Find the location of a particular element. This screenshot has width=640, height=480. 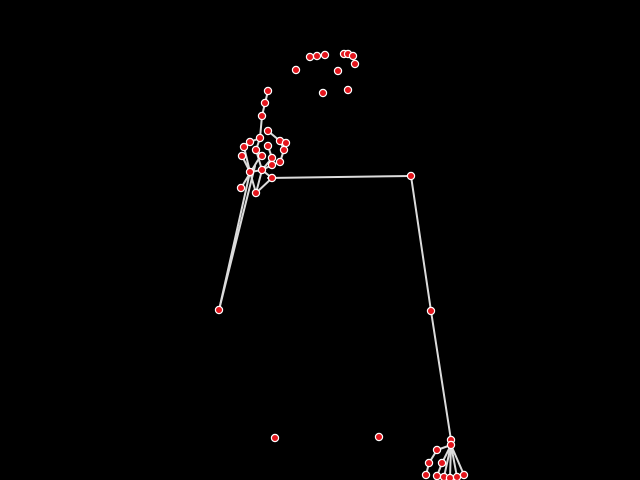

keypoint-left-elbow is located at coordinates (219, 310).